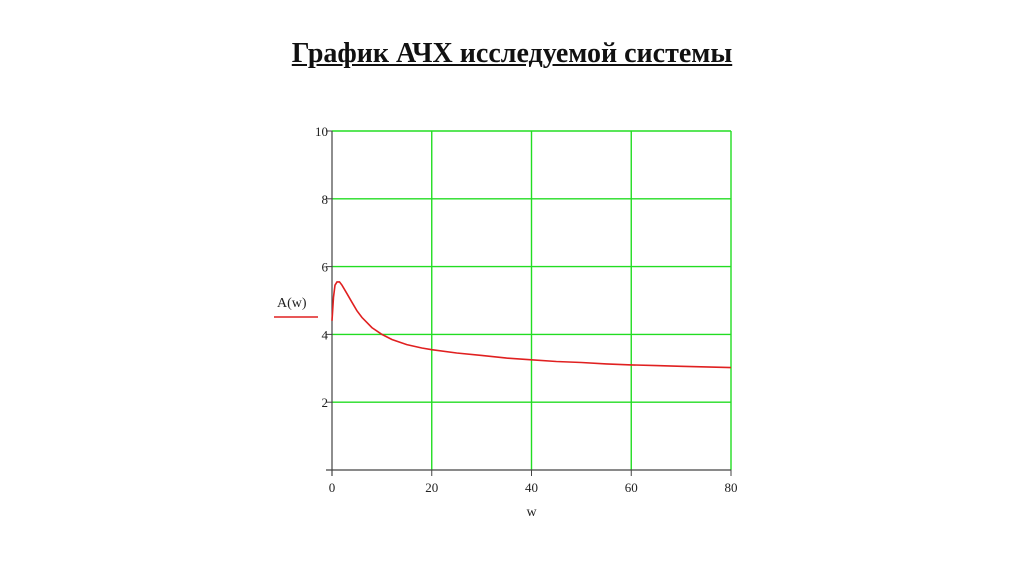  I want to click on x-tick-label: 80, so click(731, 487).